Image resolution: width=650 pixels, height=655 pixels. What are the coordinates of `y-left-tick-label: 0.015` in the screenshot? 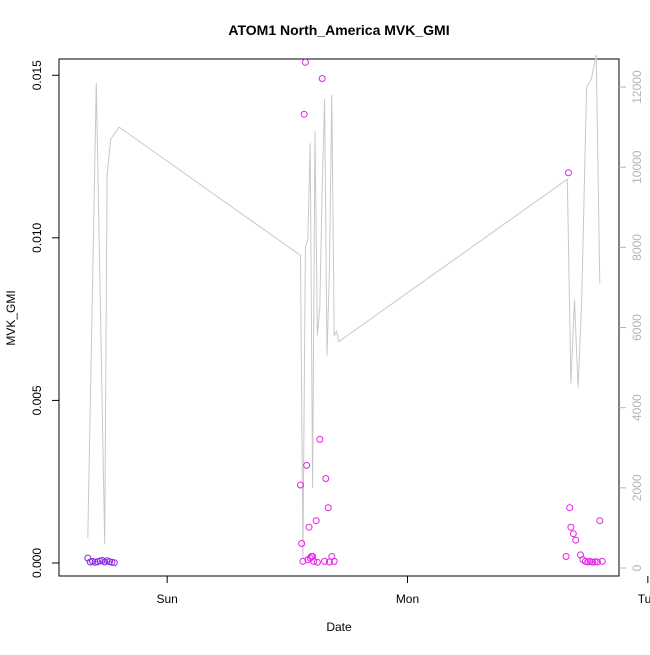 It's located at (37, 75).